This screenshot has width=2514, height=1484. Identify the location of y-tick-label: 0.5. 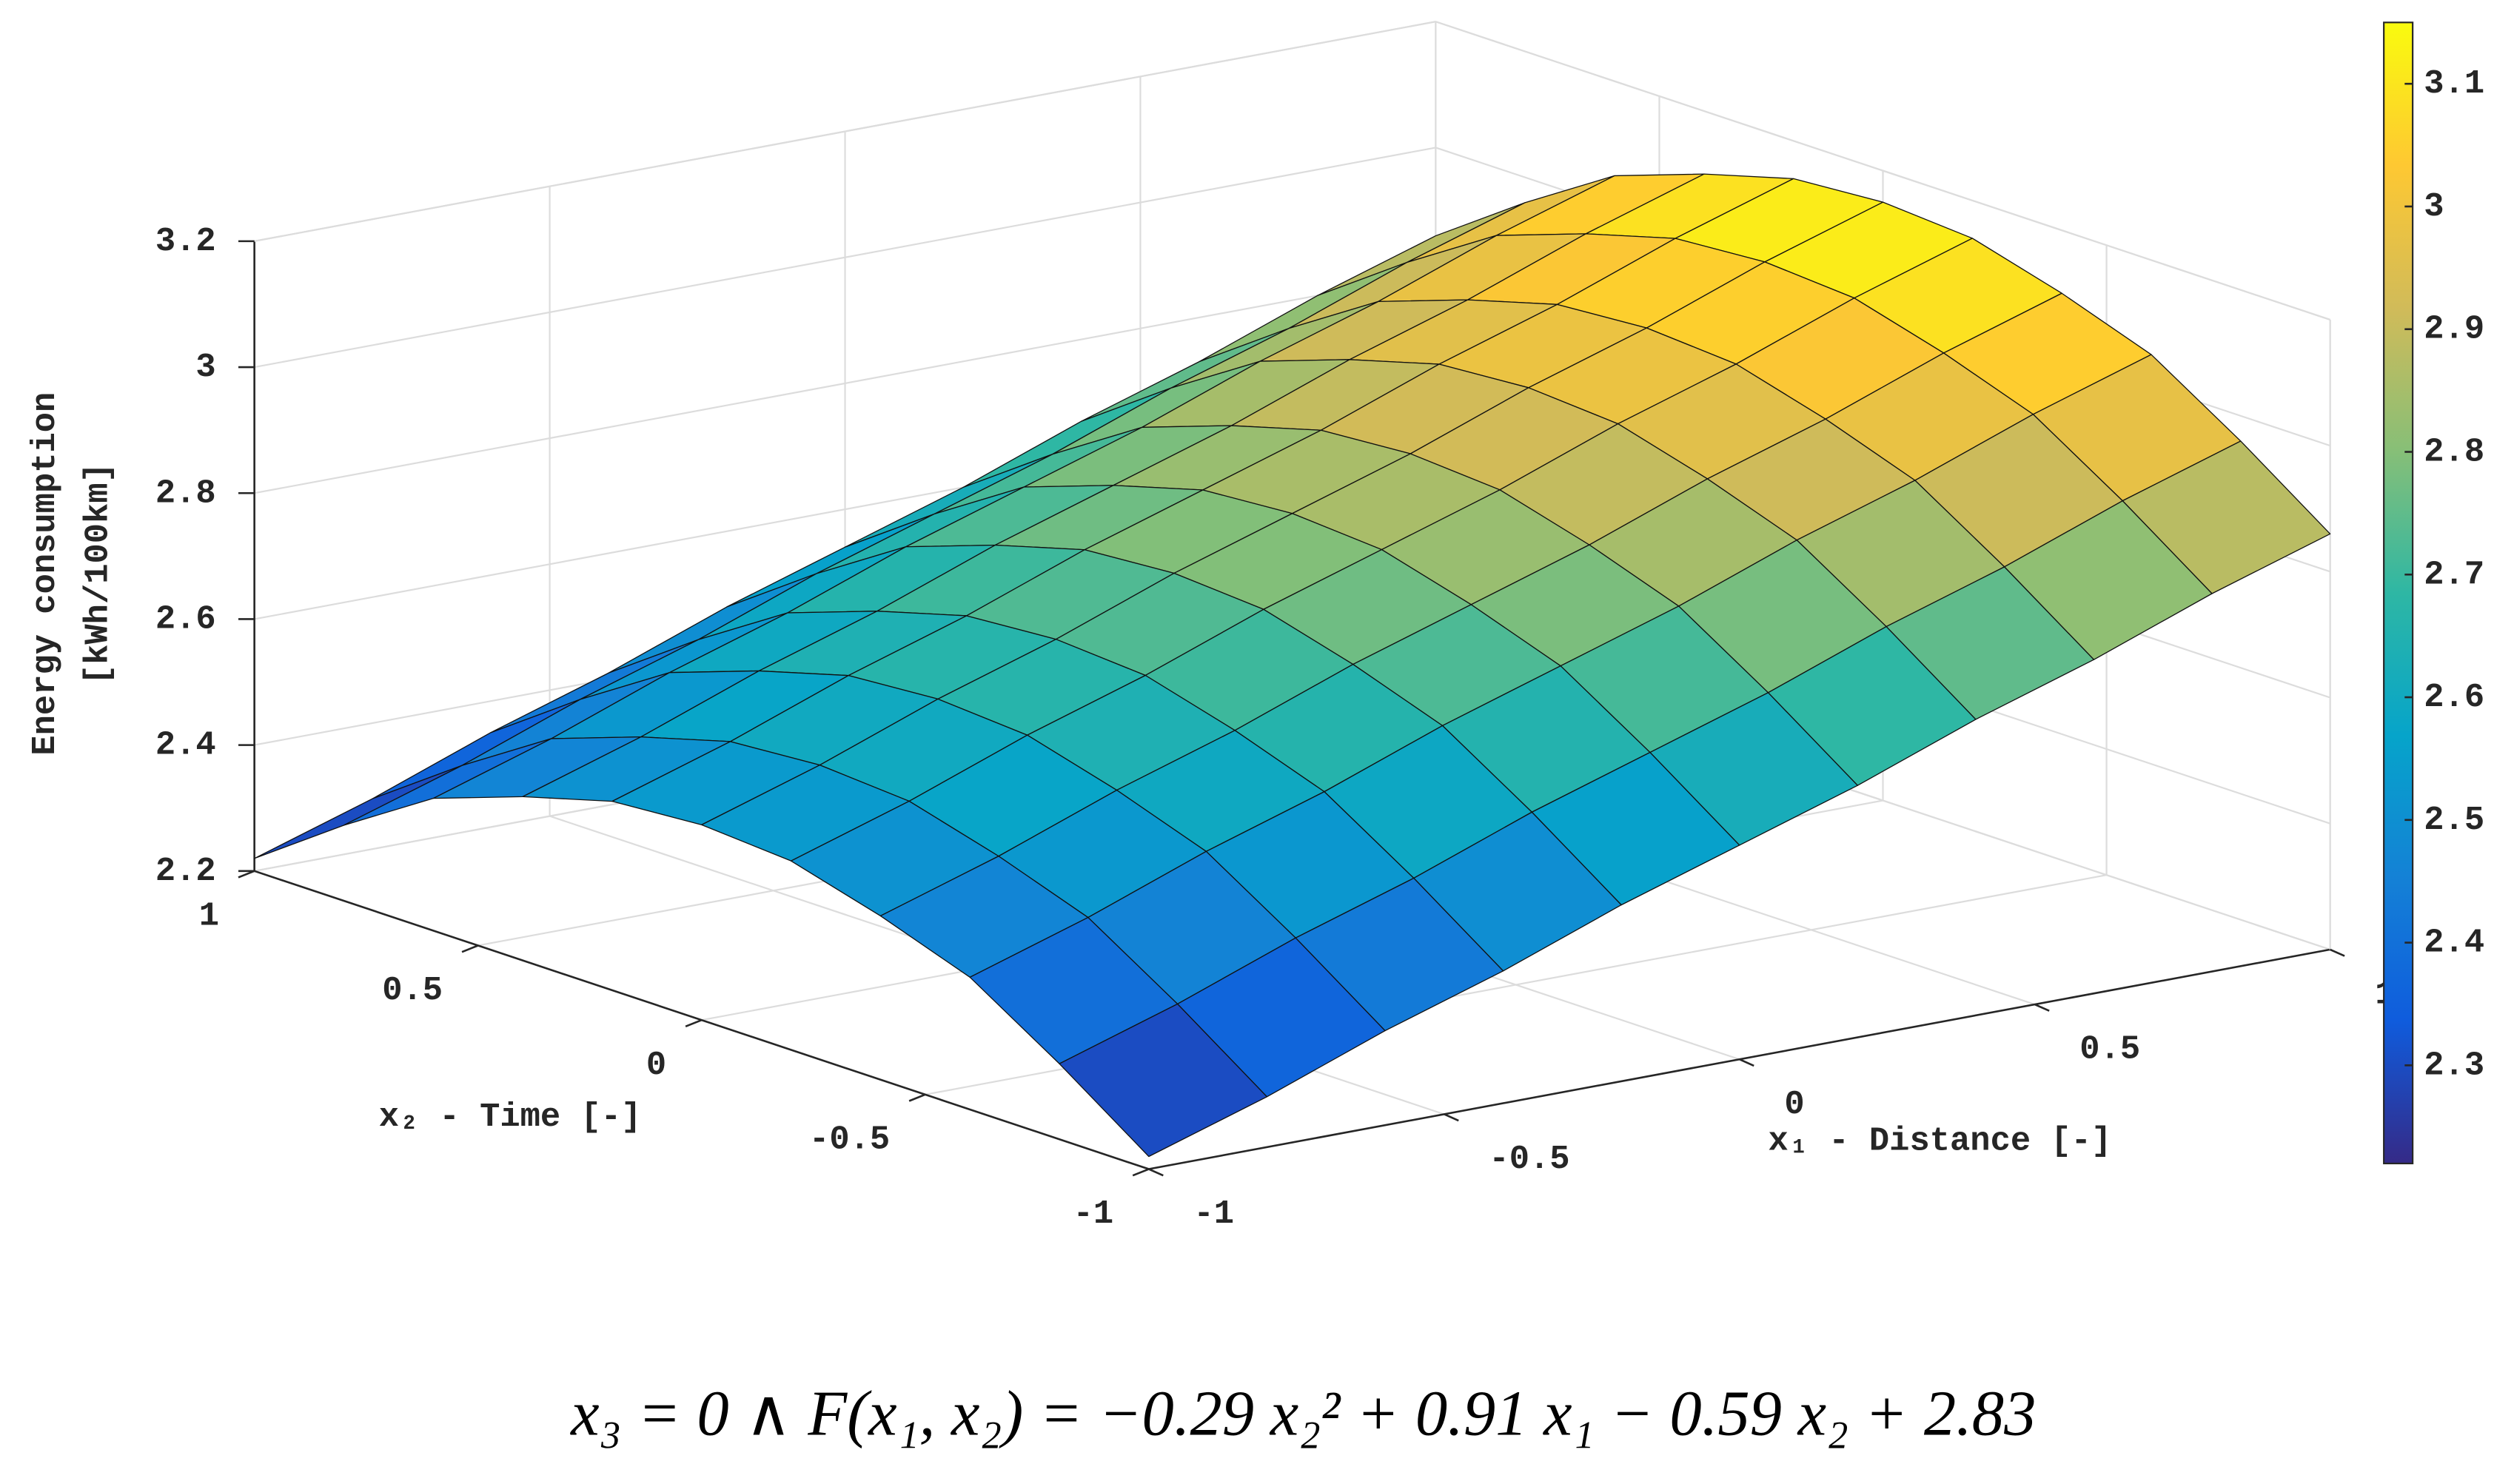
(413, 990).